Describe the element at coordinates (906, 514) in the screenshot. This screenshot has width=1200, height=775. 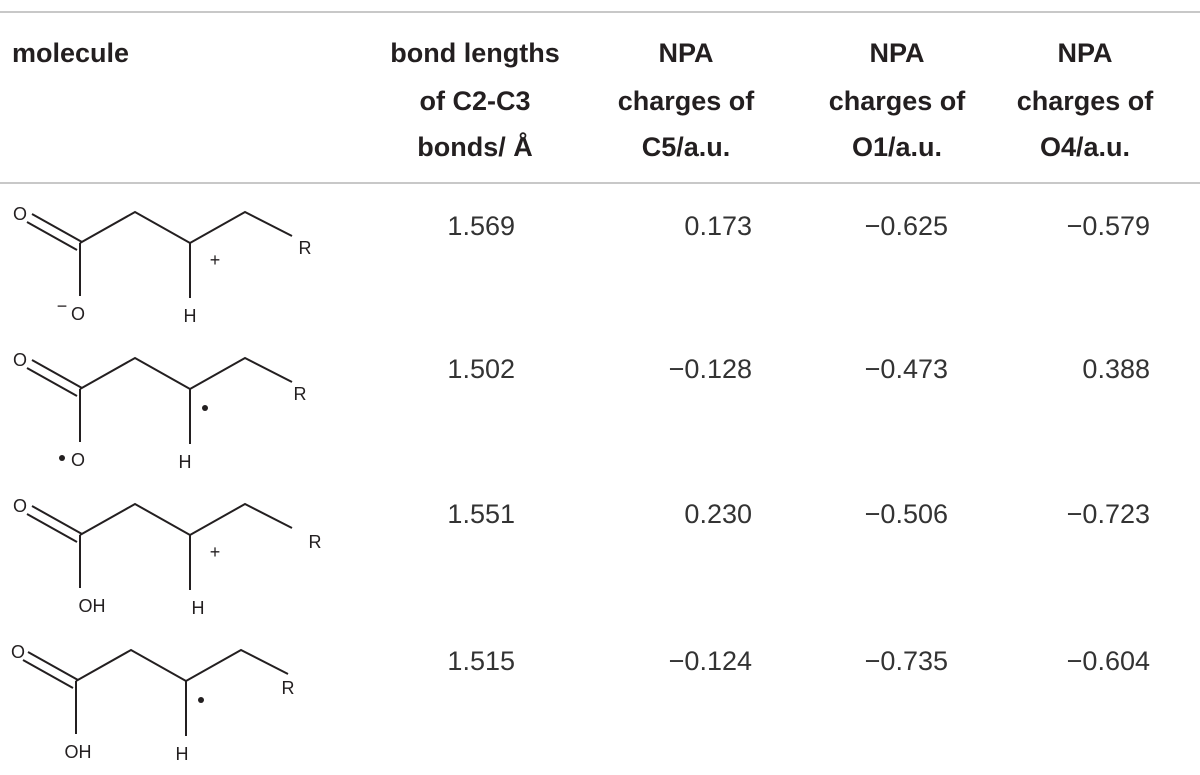
I see `cell-value: −0.506` at that location.